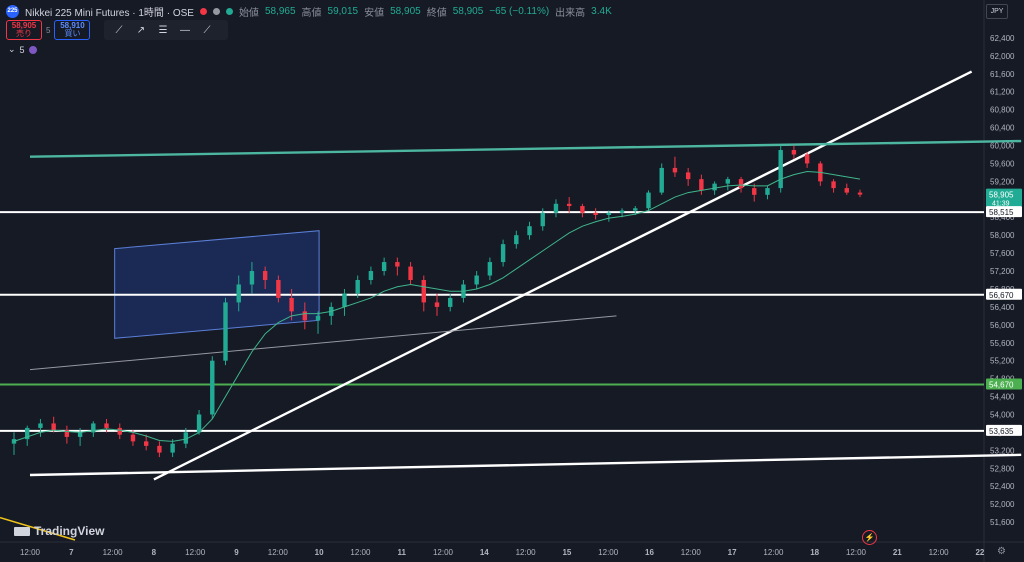 This screenshot has width=1024, height=562. What do you see at coordinates (216, 11) in the screenshot?
I see `eye-icon` at bounding box center [216, 11].